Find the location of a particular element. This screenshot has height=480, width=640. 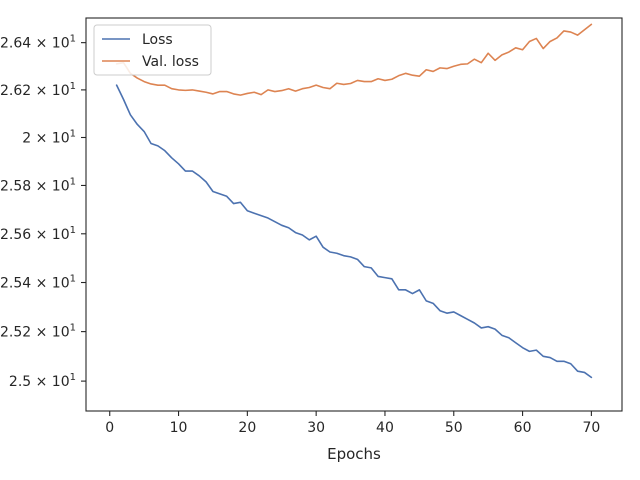

x-tick-label: 70 is located at coordinates (591, 428).